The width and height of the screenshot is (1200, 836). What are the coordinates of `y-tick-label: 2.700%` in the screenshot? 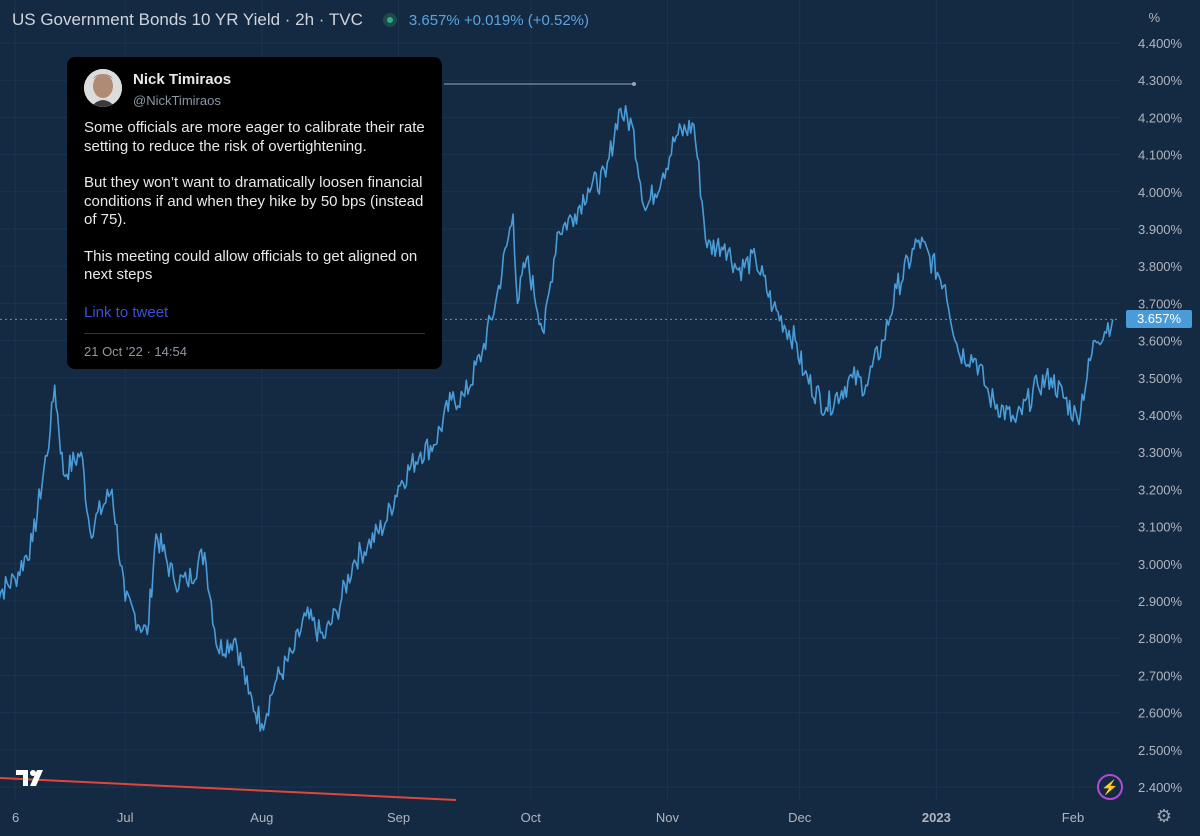 It's located at (1160, 675).